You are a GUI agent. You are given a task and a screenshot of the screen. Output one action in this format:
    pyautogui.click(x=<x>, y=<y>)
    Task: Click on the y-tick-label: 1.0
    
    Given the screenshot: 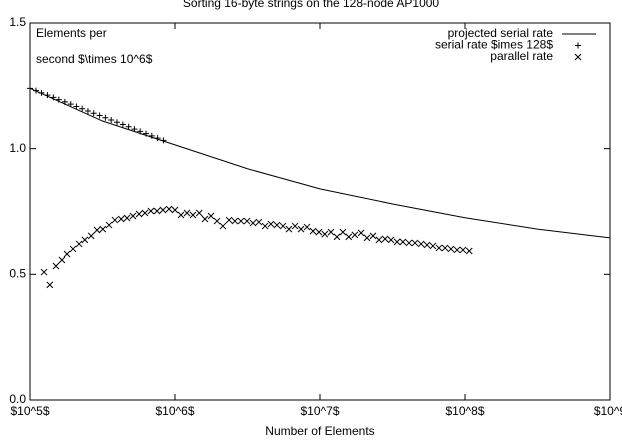 What is the action you would take?
    pyautogui.click(x=17, y=148)
    